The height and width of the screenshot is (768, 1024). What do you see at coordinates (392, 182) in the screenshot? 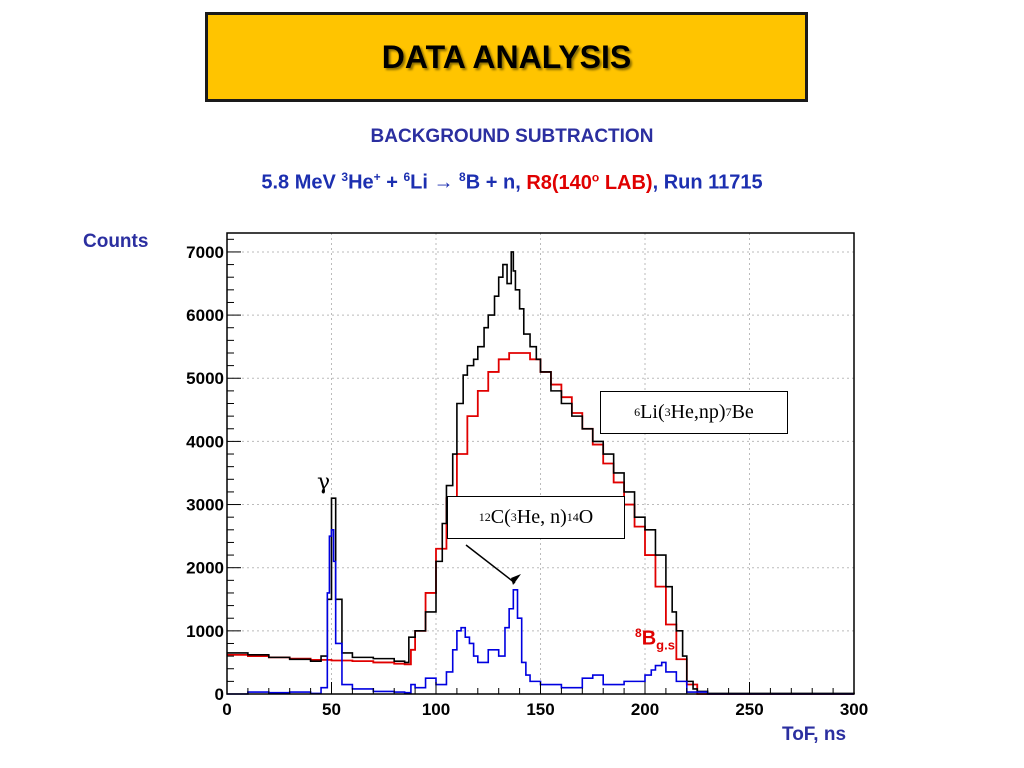
I see `plus-sign: +` at bounding box center [392, 182].